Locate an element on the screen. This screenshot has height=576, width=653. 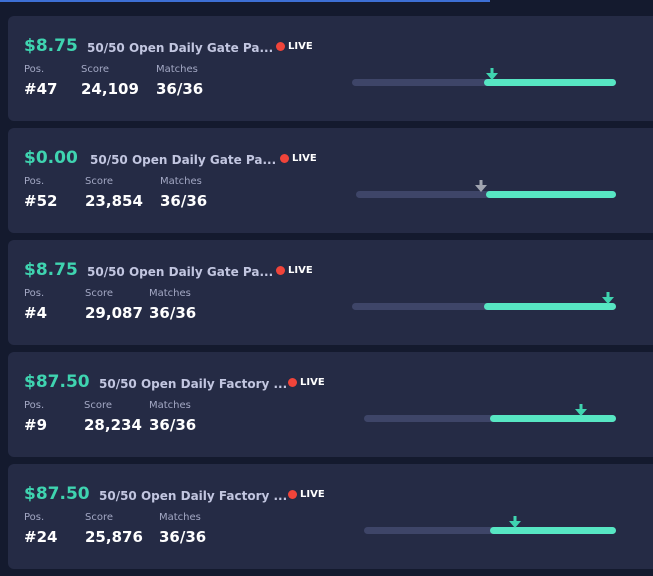
top-accent-line is located at coordinates (245, 1).